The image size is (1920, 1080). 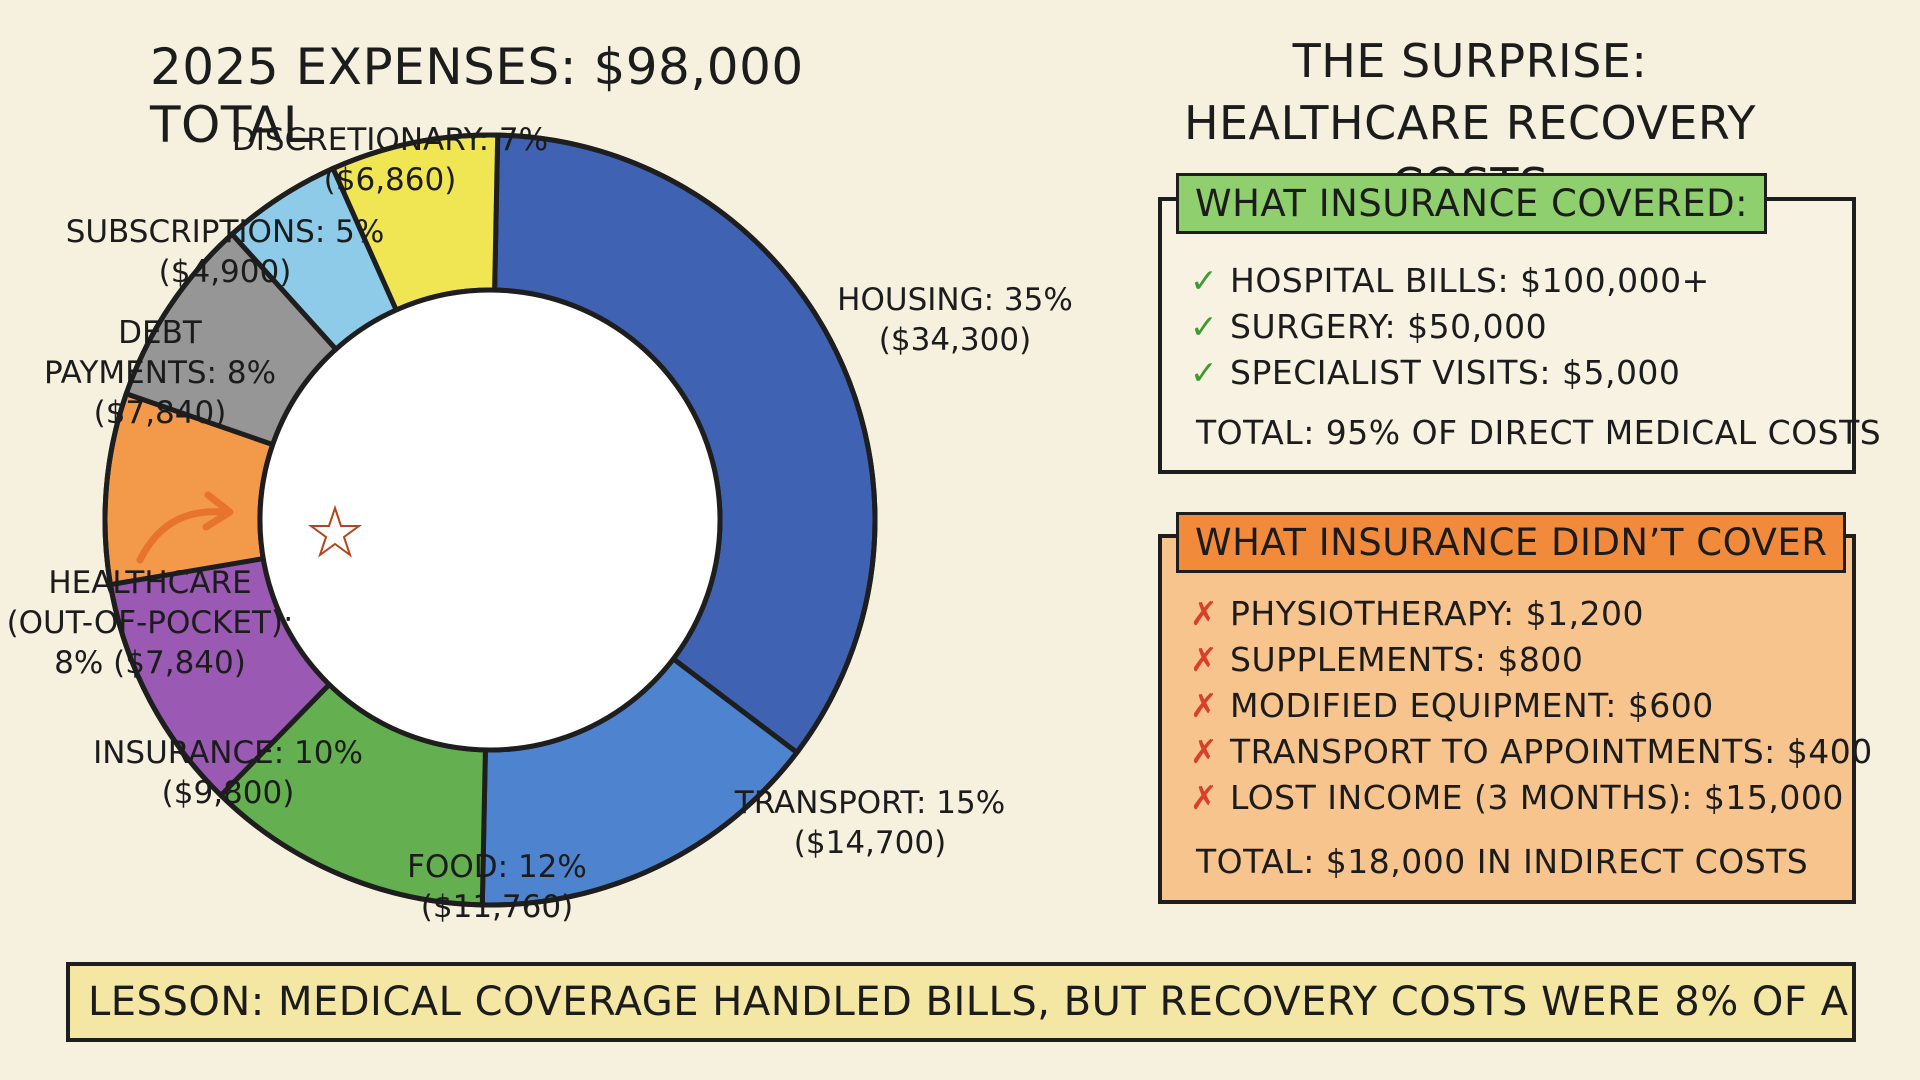 What do you see at coordinates (181, 536) in the screenshot?
I see `highlight-arrow-icon` at bounding box center [181, 536].